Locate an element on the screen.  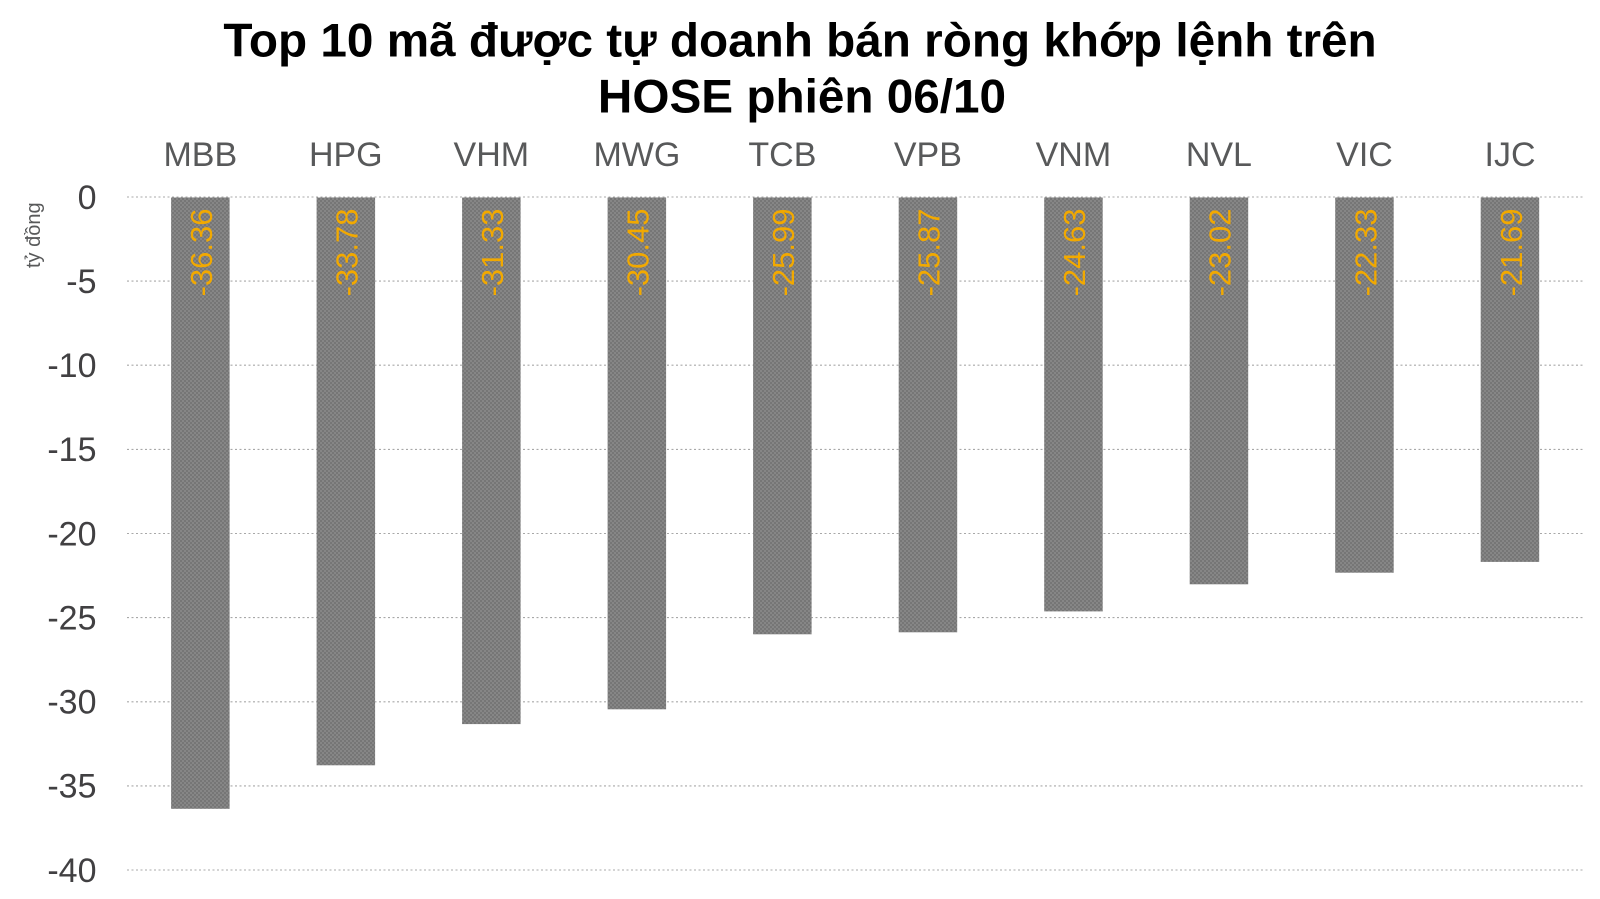
svg-text: MWG is located at coordinates (636, 155).